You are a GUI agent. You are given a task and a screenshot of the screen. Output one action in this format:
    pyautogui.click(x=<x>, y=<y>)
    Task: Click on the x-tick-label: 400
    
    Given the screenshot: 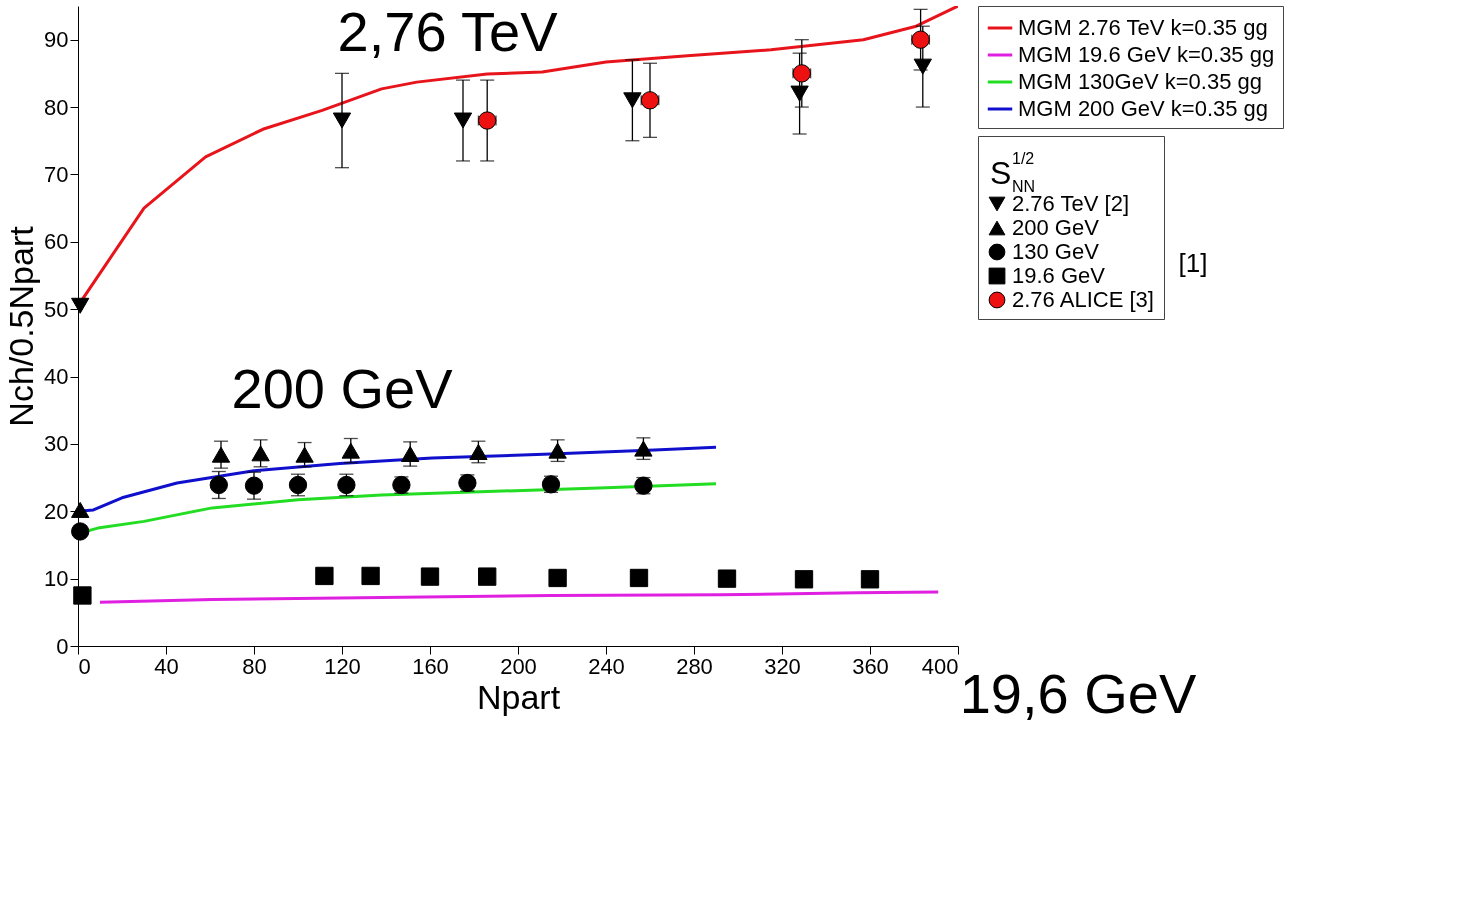 What is the action you would take?
    pyautogui.click(x=940, y=666)
    